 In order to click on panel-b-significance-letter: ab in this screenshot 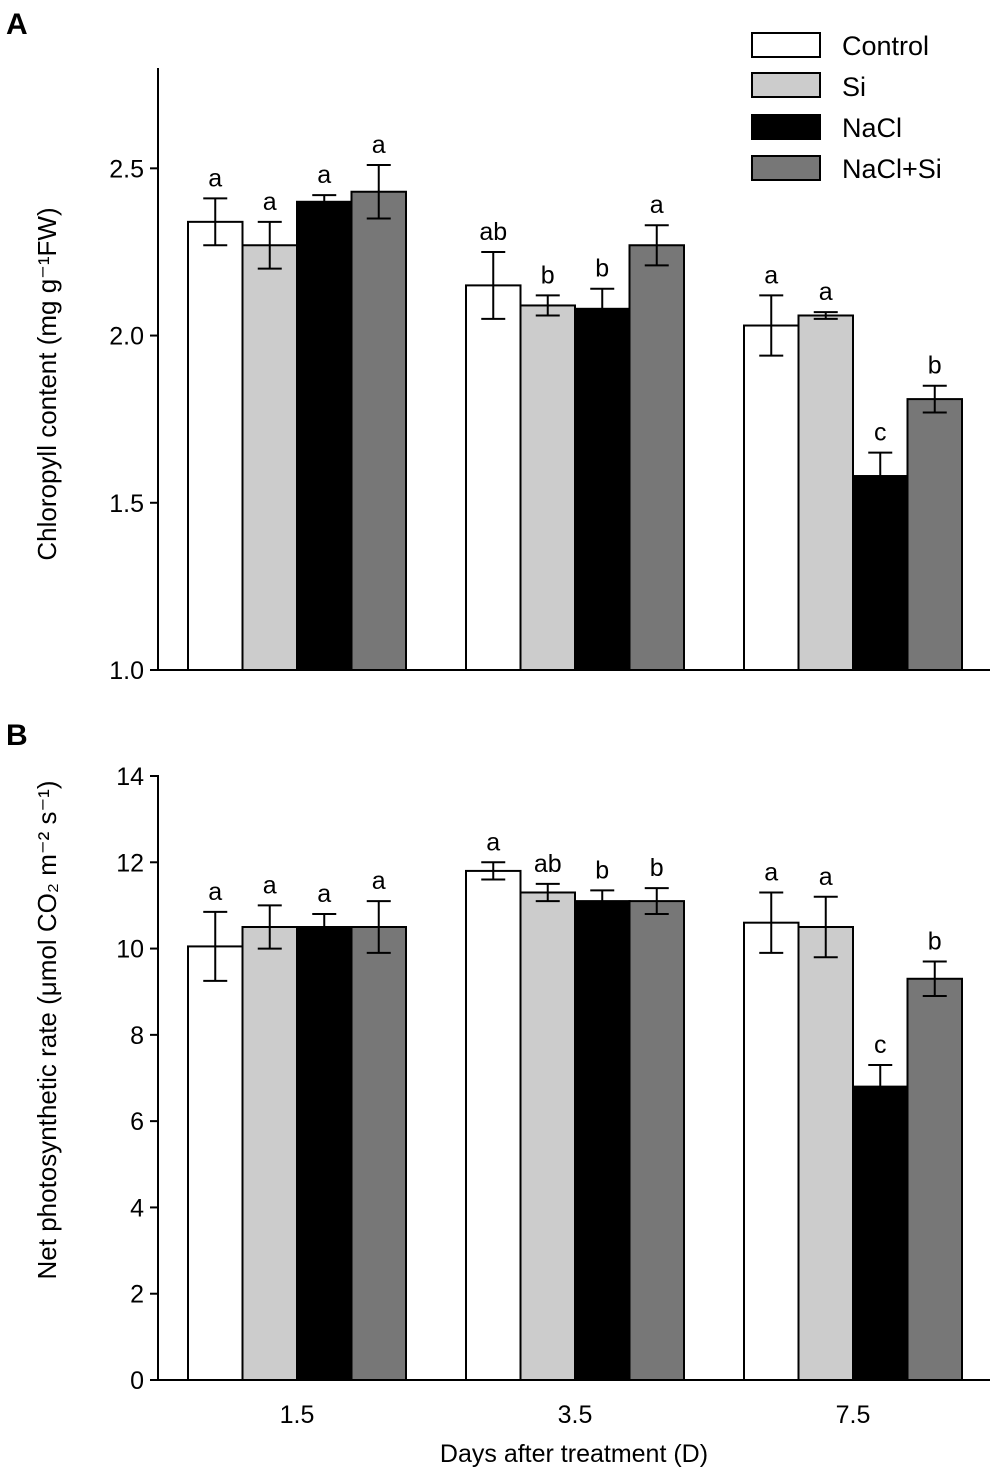, I will do `click(548, 864)`.